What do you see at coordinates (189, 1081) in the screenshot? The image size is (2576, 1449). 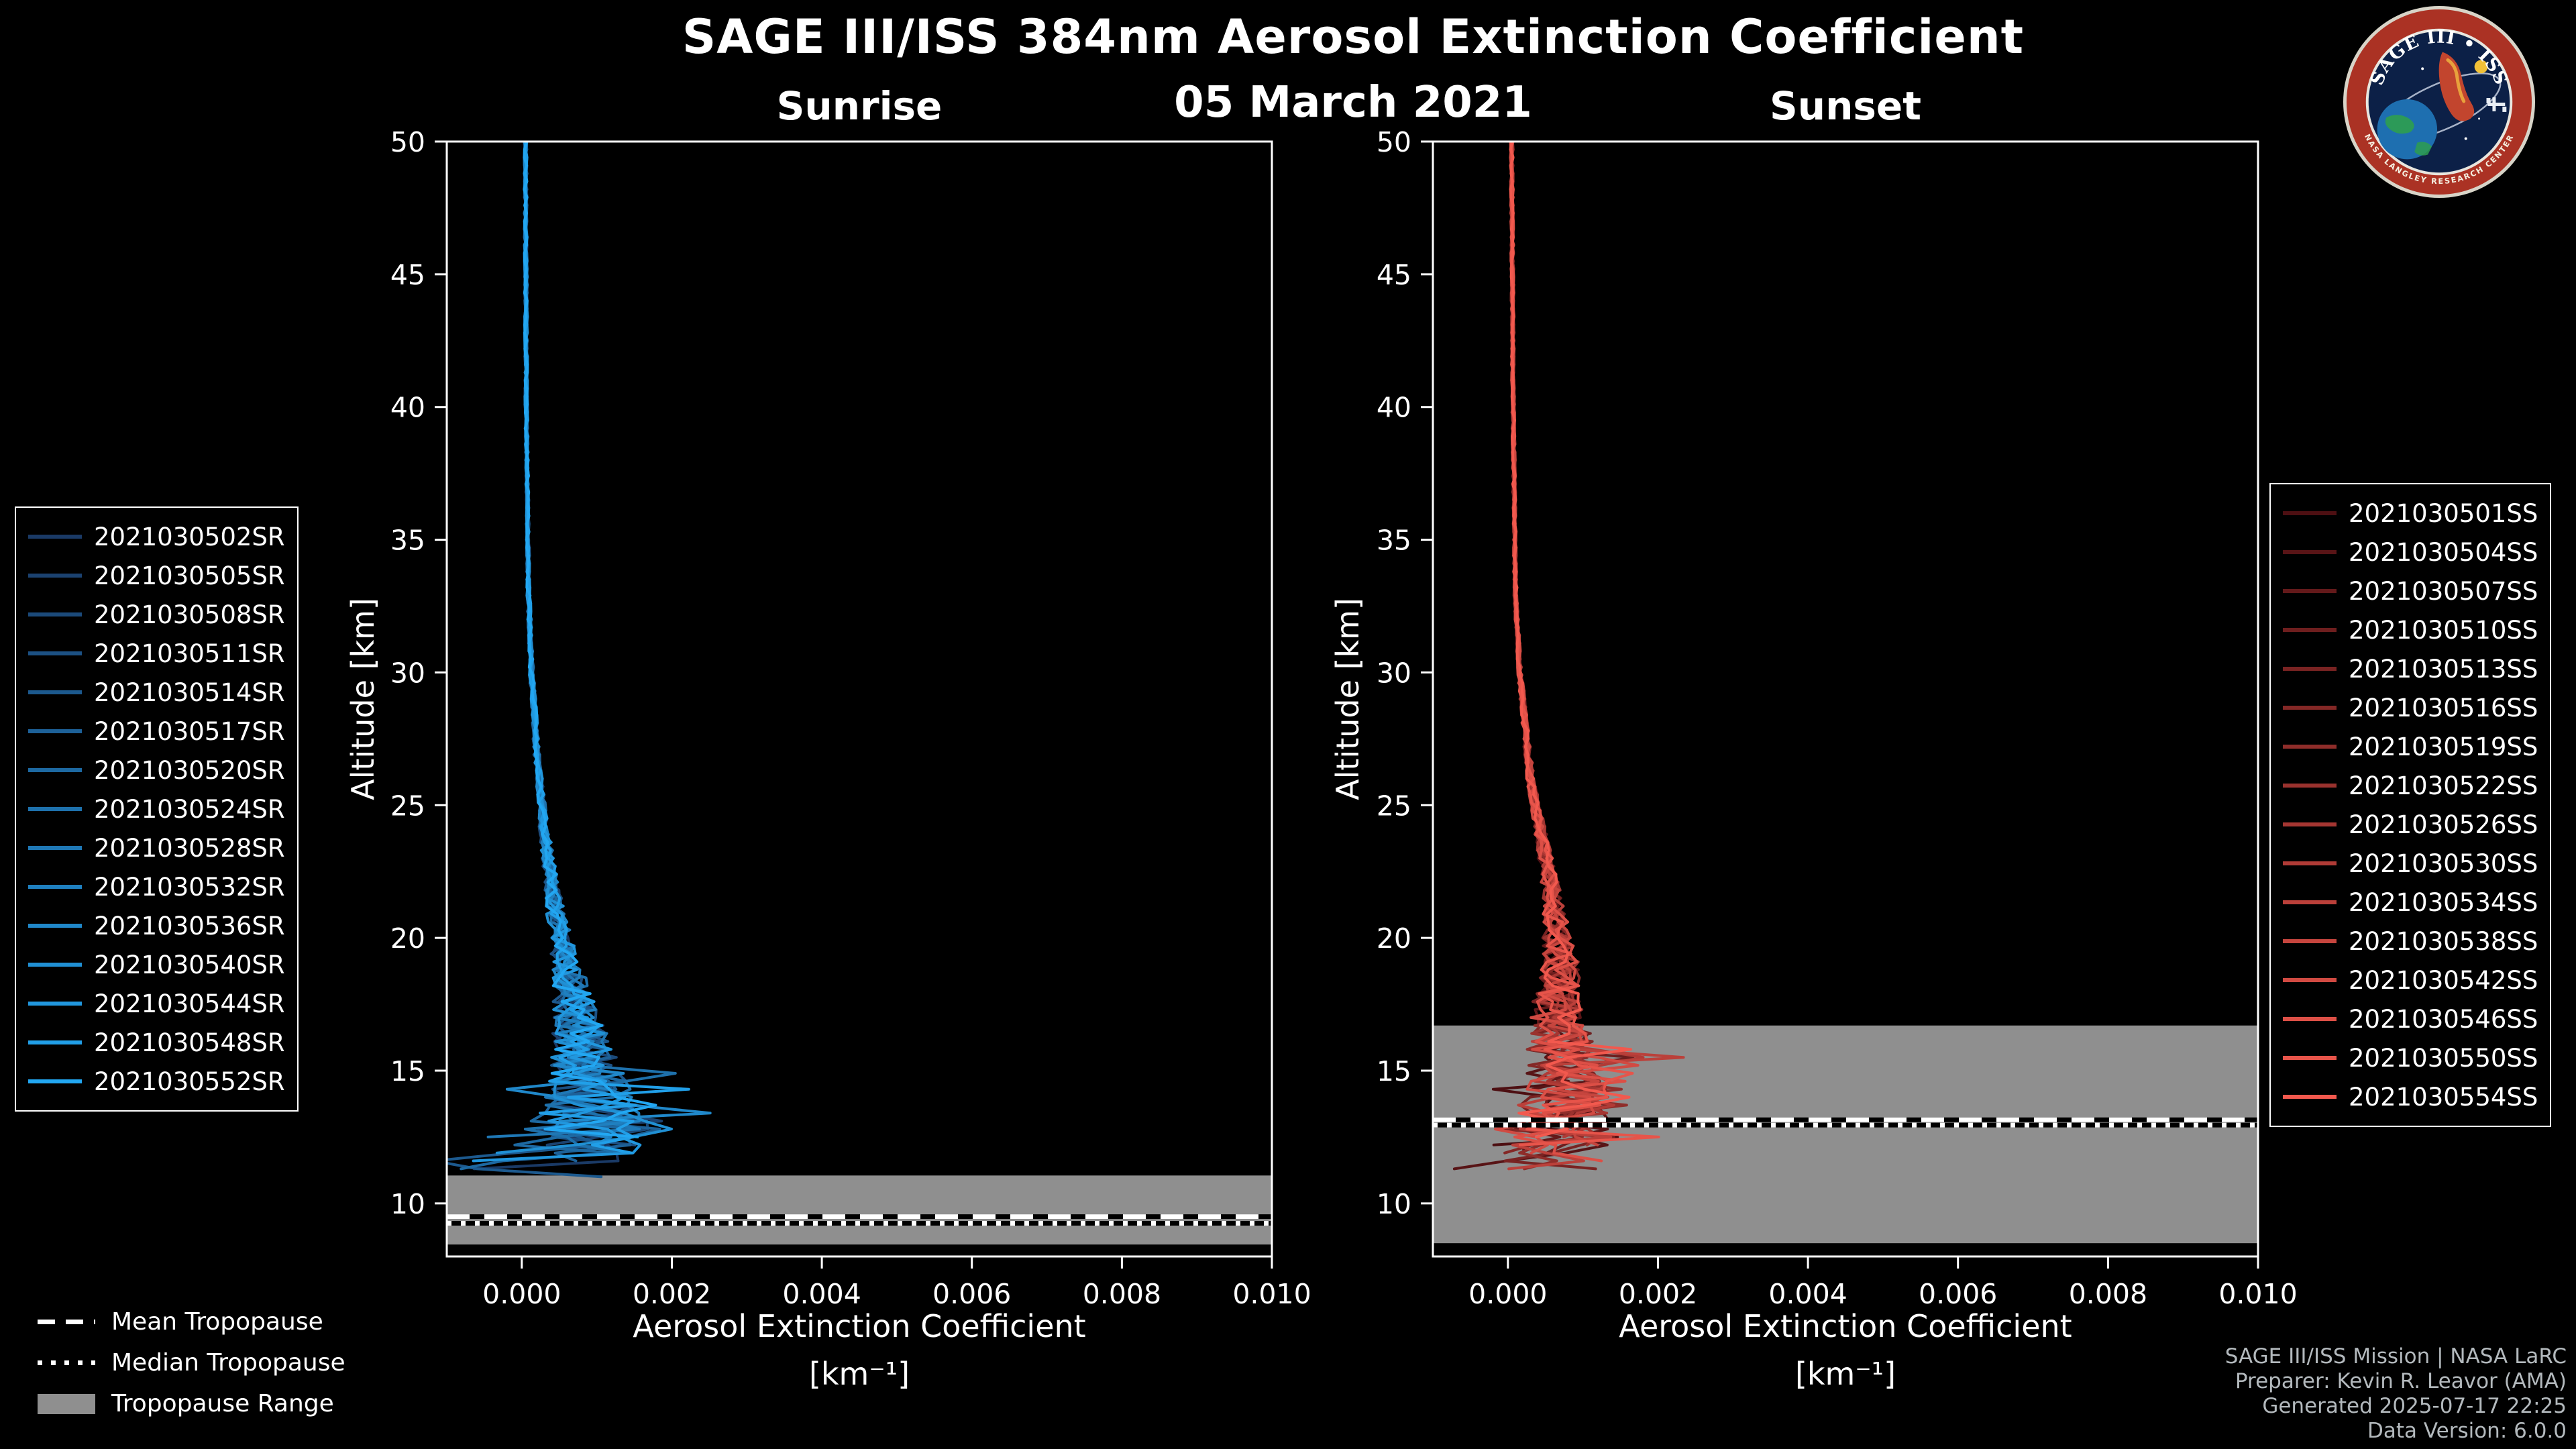 I see `legend-label: 2021030552SR` at bounding box center [189, 1081].